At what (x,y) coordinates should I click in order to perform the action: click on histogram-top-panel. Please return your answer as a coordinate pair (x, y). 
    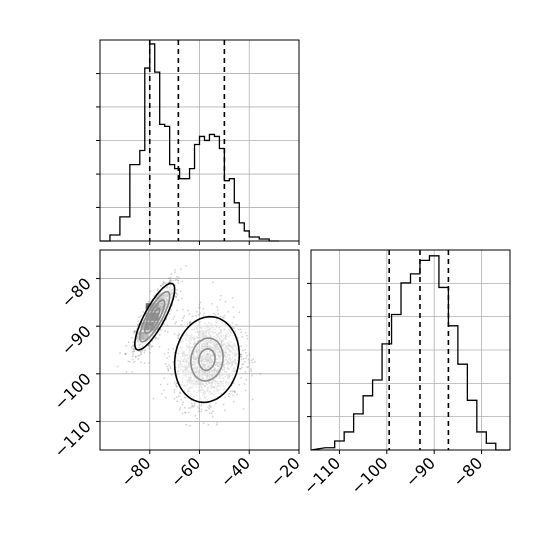
    Looking at the image, I should click on (198, 142).